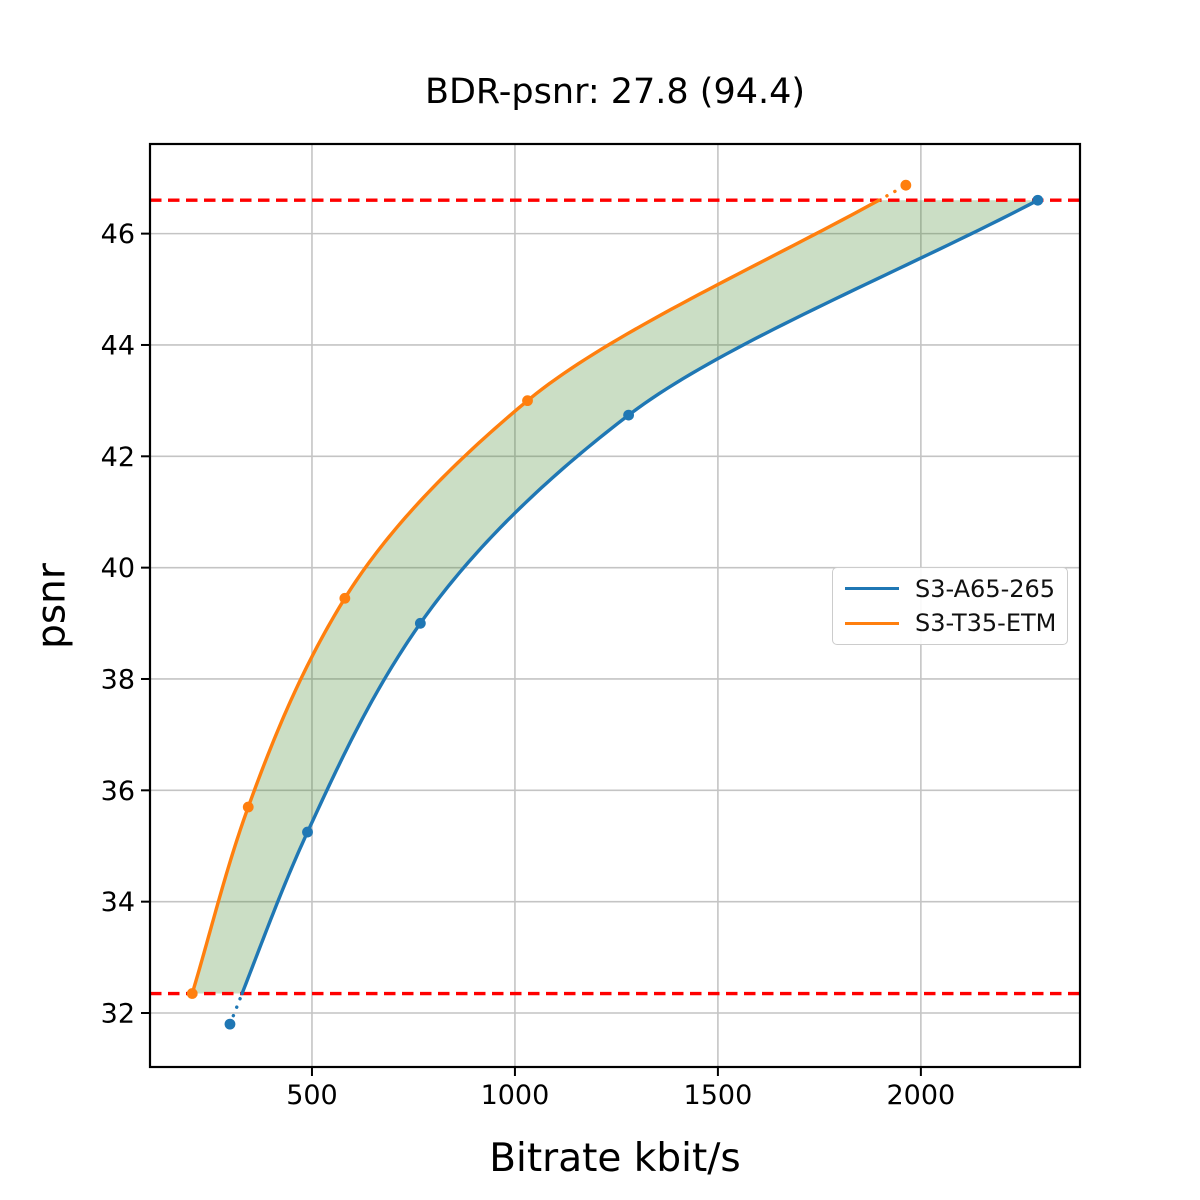 This screenshot has width=1200, height=1200. Describe the element at coordinates (312, 1095) in the screenshot. I see `svg-text: 500` at that location.